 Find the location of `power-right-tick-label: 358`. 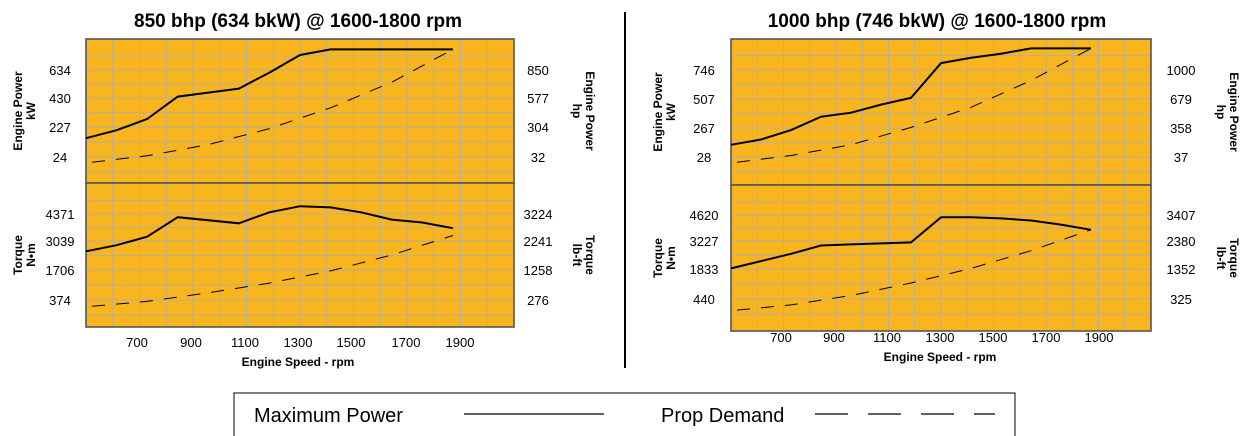

power-right-tick-label: 358 is located at coordinates (1181, 128).